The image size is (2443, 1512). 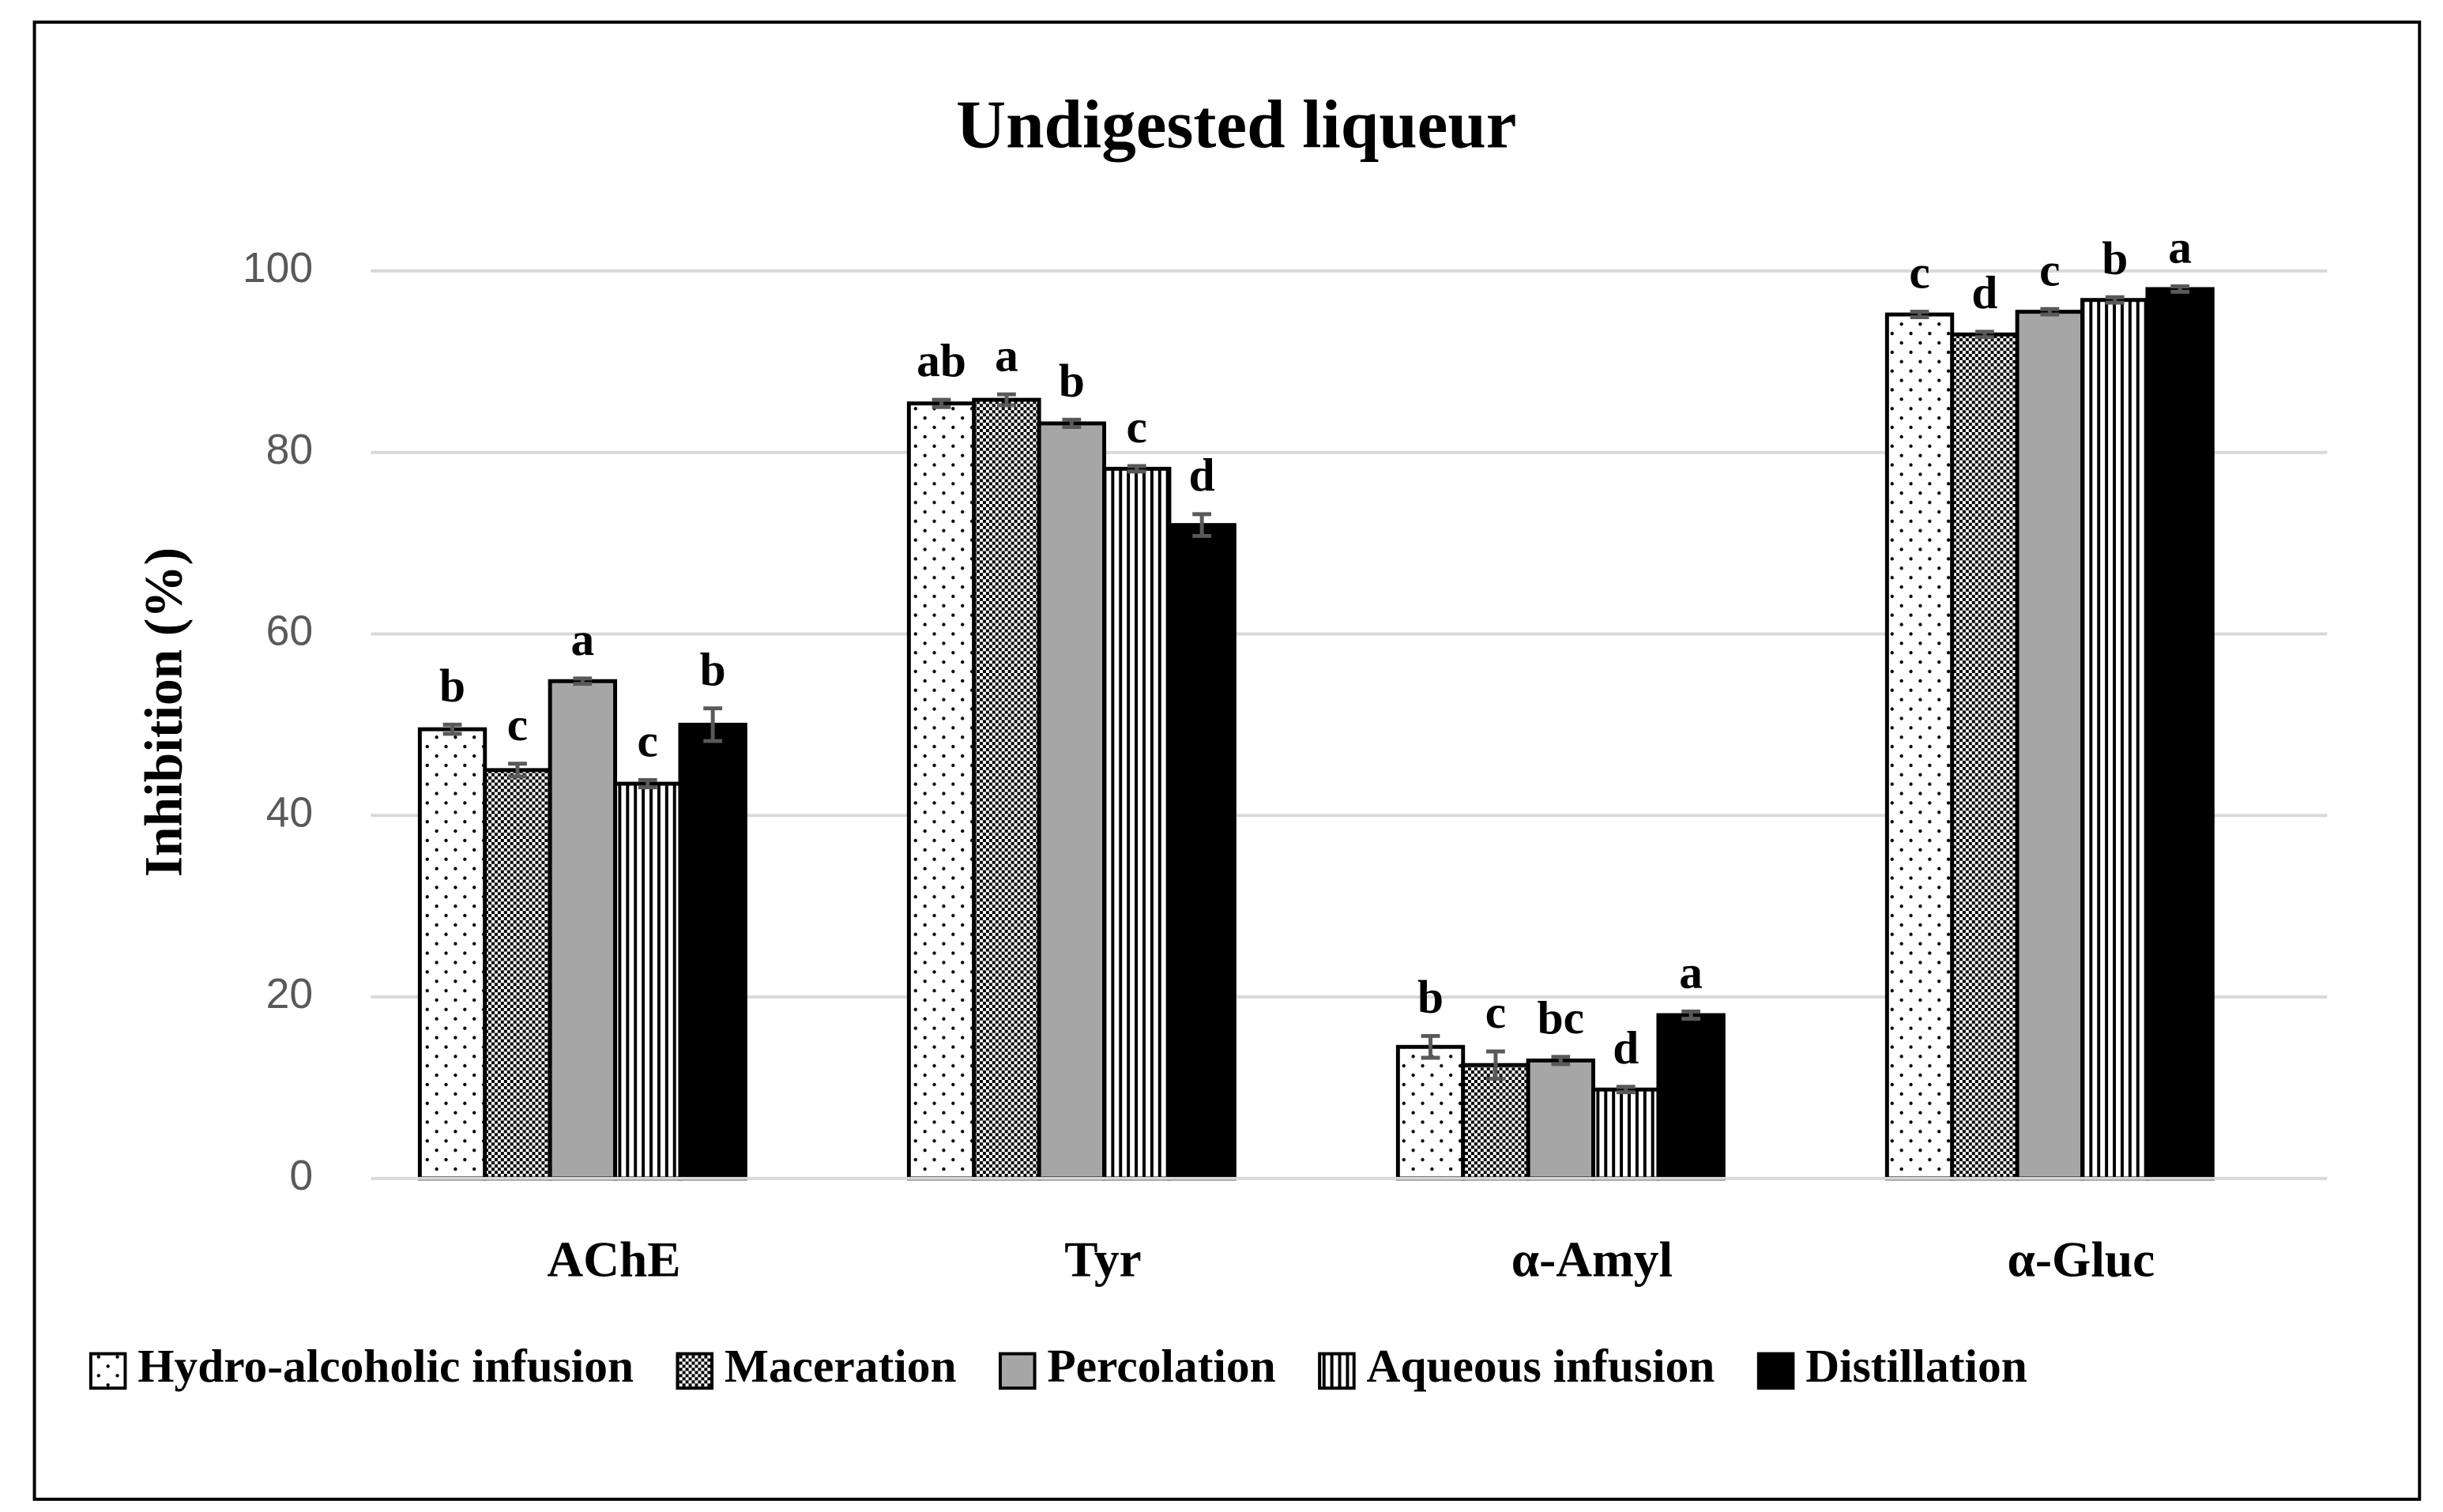 I want to click on chart-title: Undigested liqueur, so click(x=1236, y=124).